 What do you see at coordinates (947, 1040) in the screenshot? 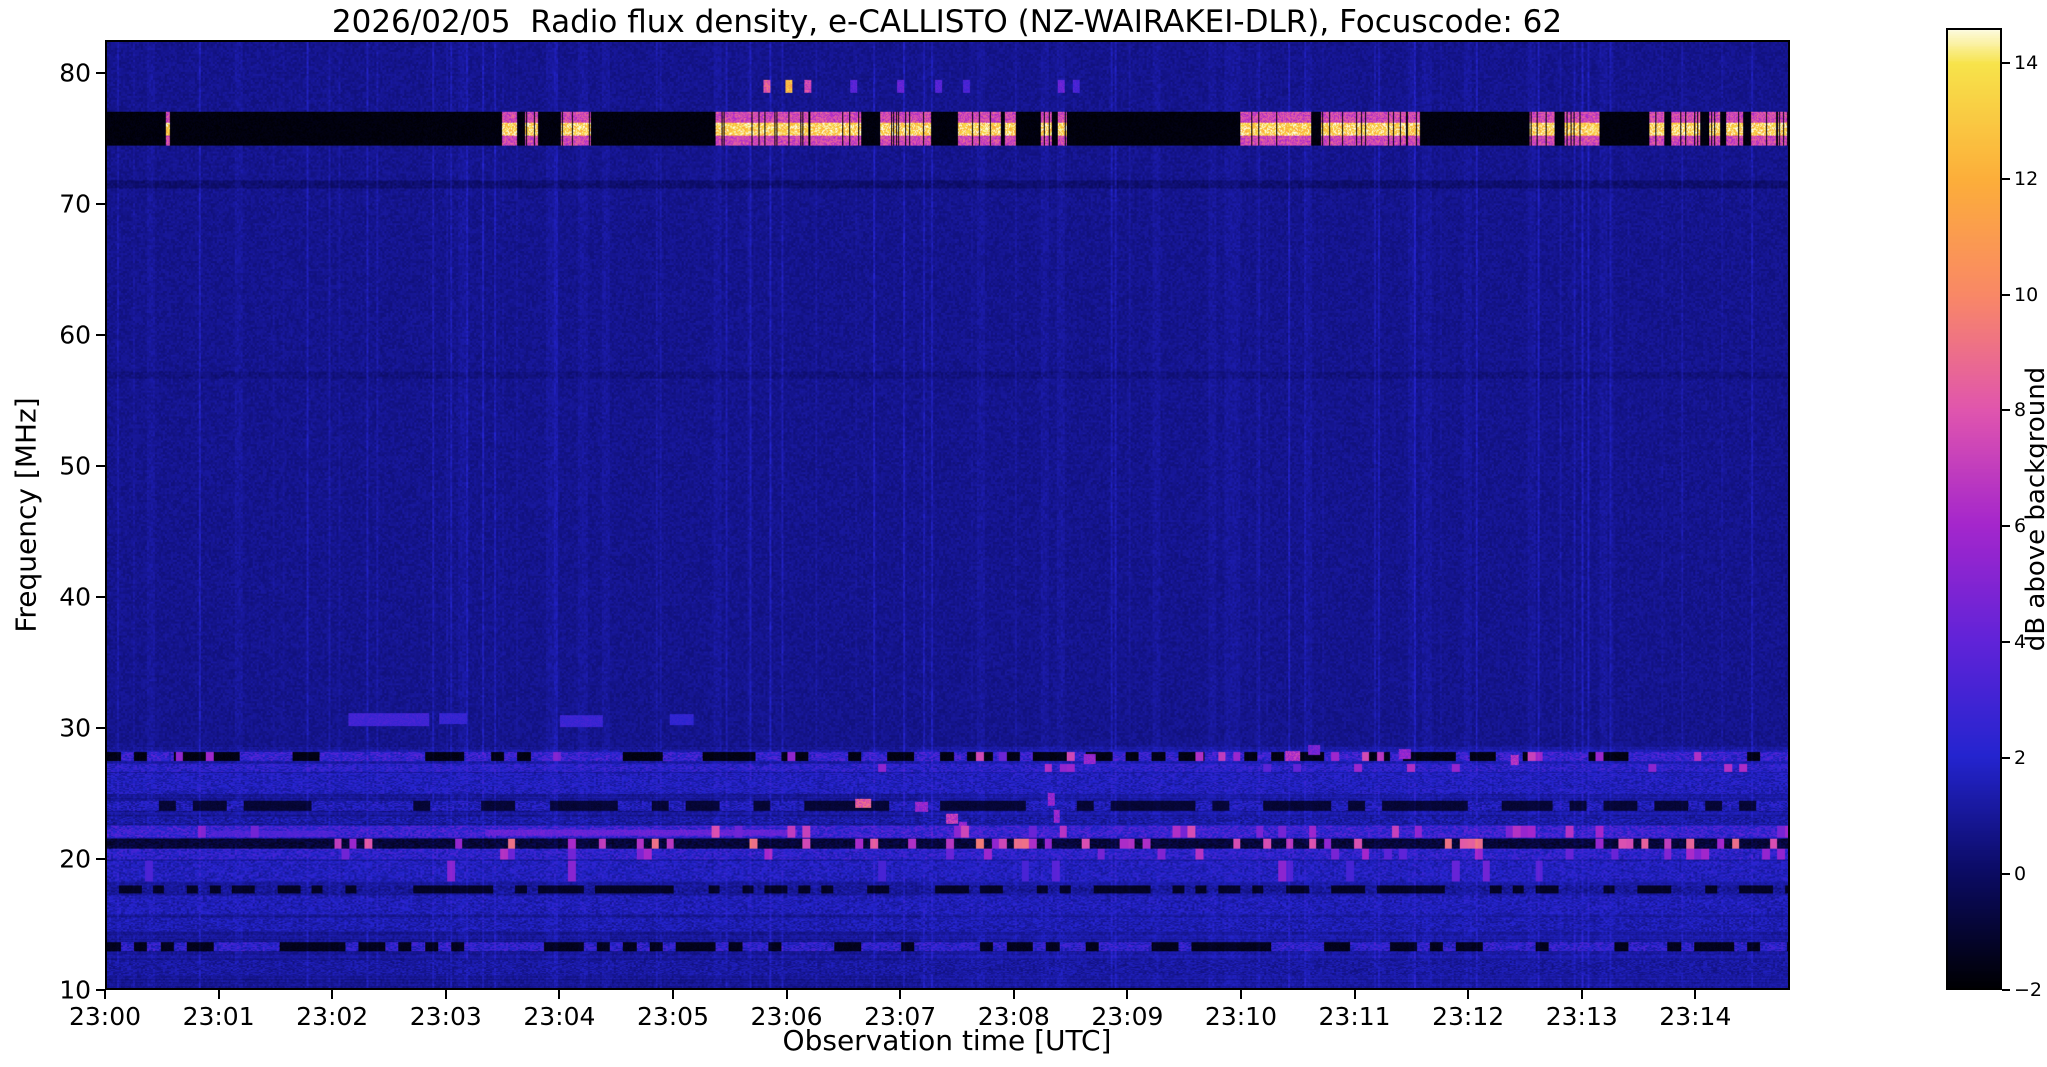
I see `x-axis-label: Observation time [UTC]` at bounding box center [947, 1040].